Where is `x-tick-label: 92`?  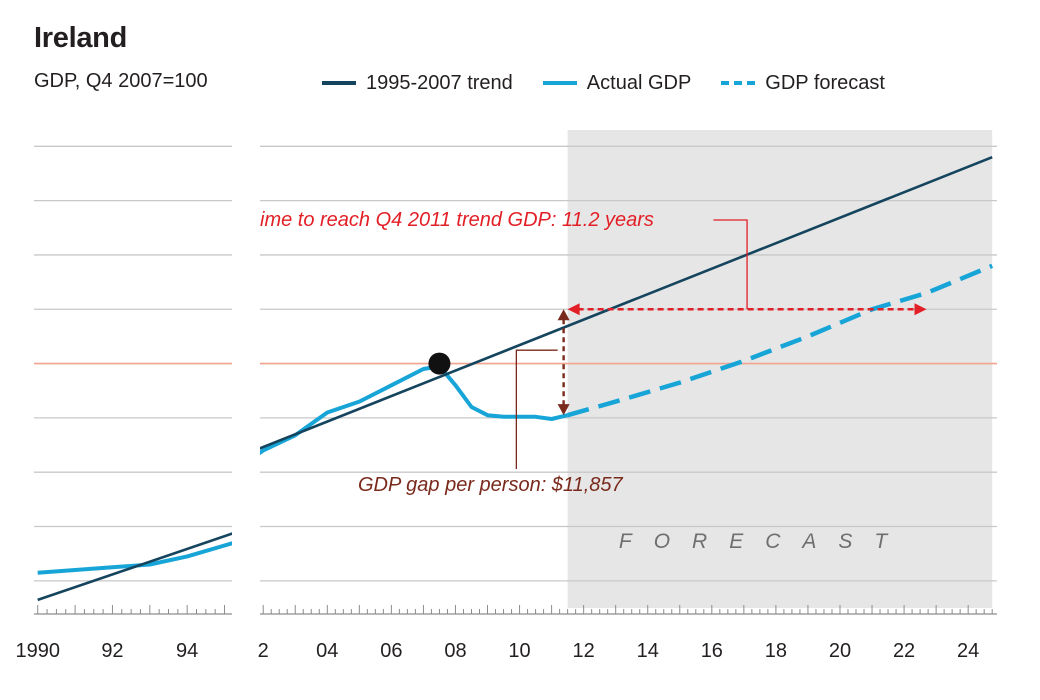 x-tick-label: 92 is located at coordinates (112, 651).